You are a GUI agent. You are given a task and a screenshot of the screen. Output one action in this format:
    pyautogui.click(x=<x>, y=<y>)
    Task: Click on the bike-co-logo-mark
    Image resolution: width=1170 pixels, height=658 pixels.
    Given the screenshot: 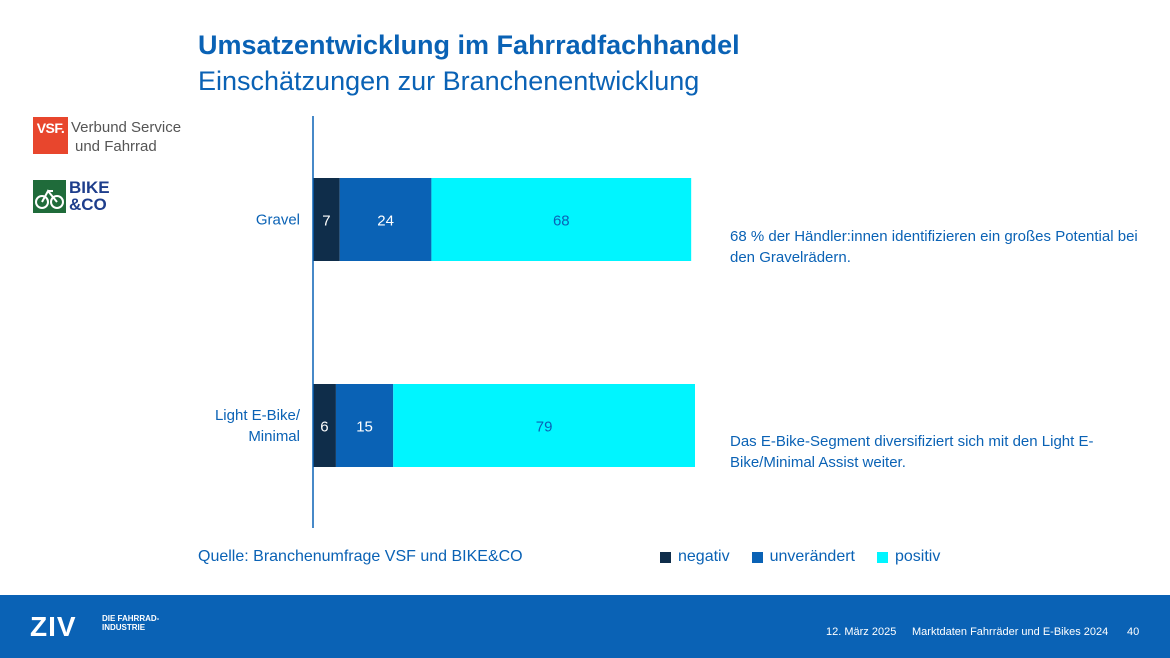 What is the action you would take?
    pyautogui.click(x=49, y=196)
    